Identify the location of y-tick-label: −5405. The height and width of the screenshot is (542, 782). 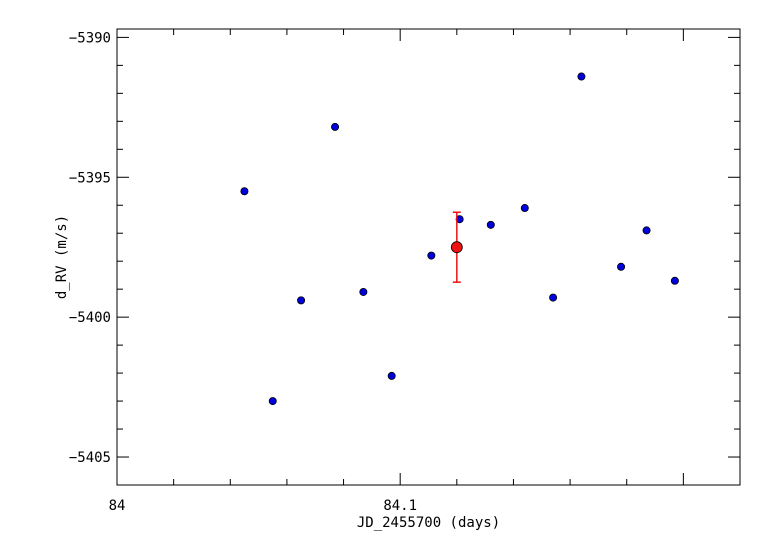
(90, 458).